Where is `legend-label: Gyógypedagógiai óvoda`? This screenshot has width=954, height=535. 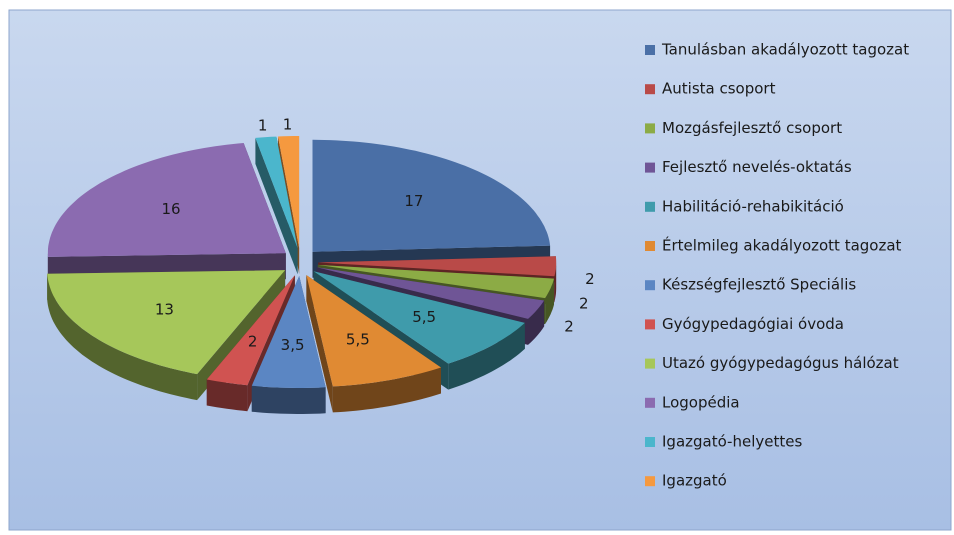
legend-label: Gyógypedagógiai óvoda is located at coordinates (753, 324).